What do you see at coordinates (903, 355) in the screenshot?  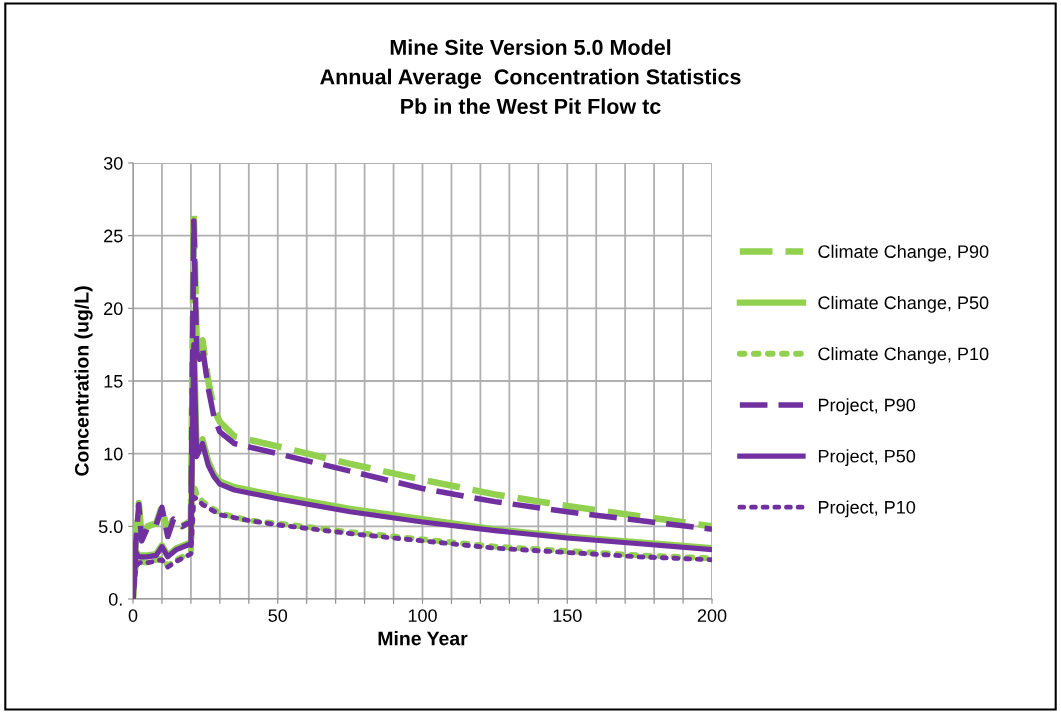 I see `legend-label: Climate Change, P10` at bounding box center [903, 355].